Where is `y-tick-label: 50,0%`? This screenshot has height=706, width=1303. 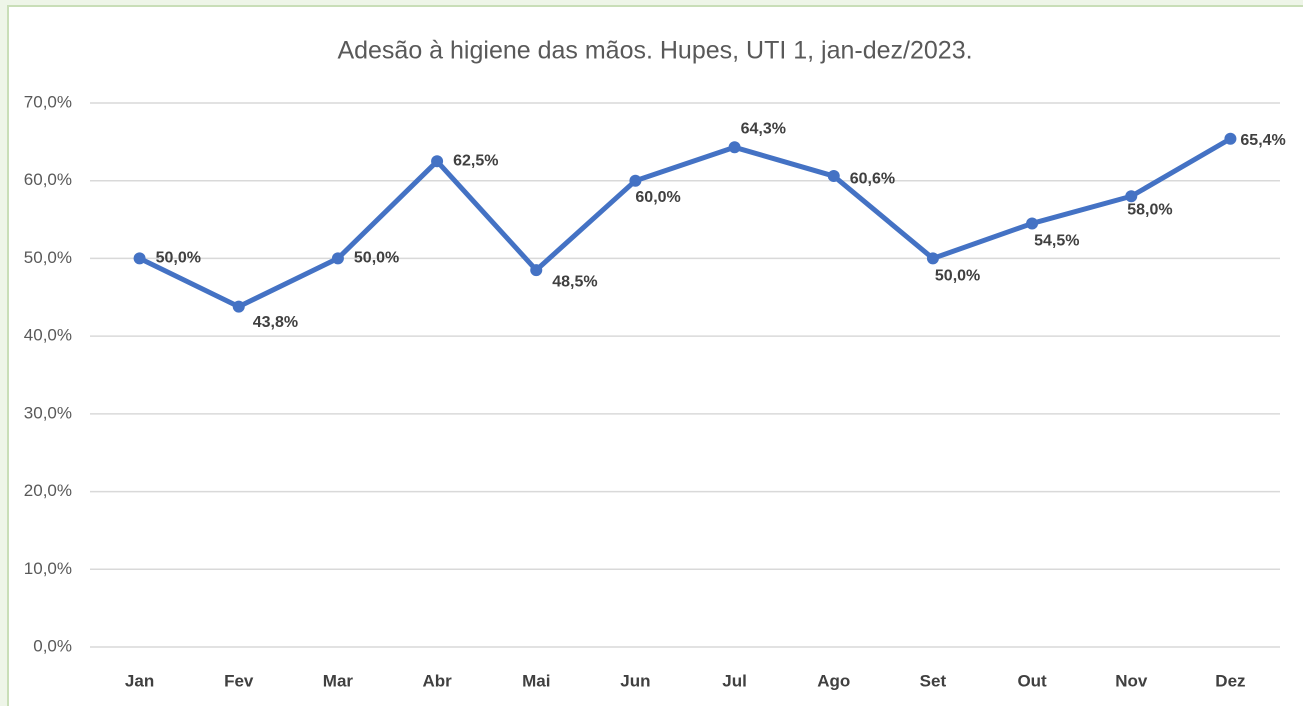
y-tick-label: 50,0% is located at coordinates (48, 257).